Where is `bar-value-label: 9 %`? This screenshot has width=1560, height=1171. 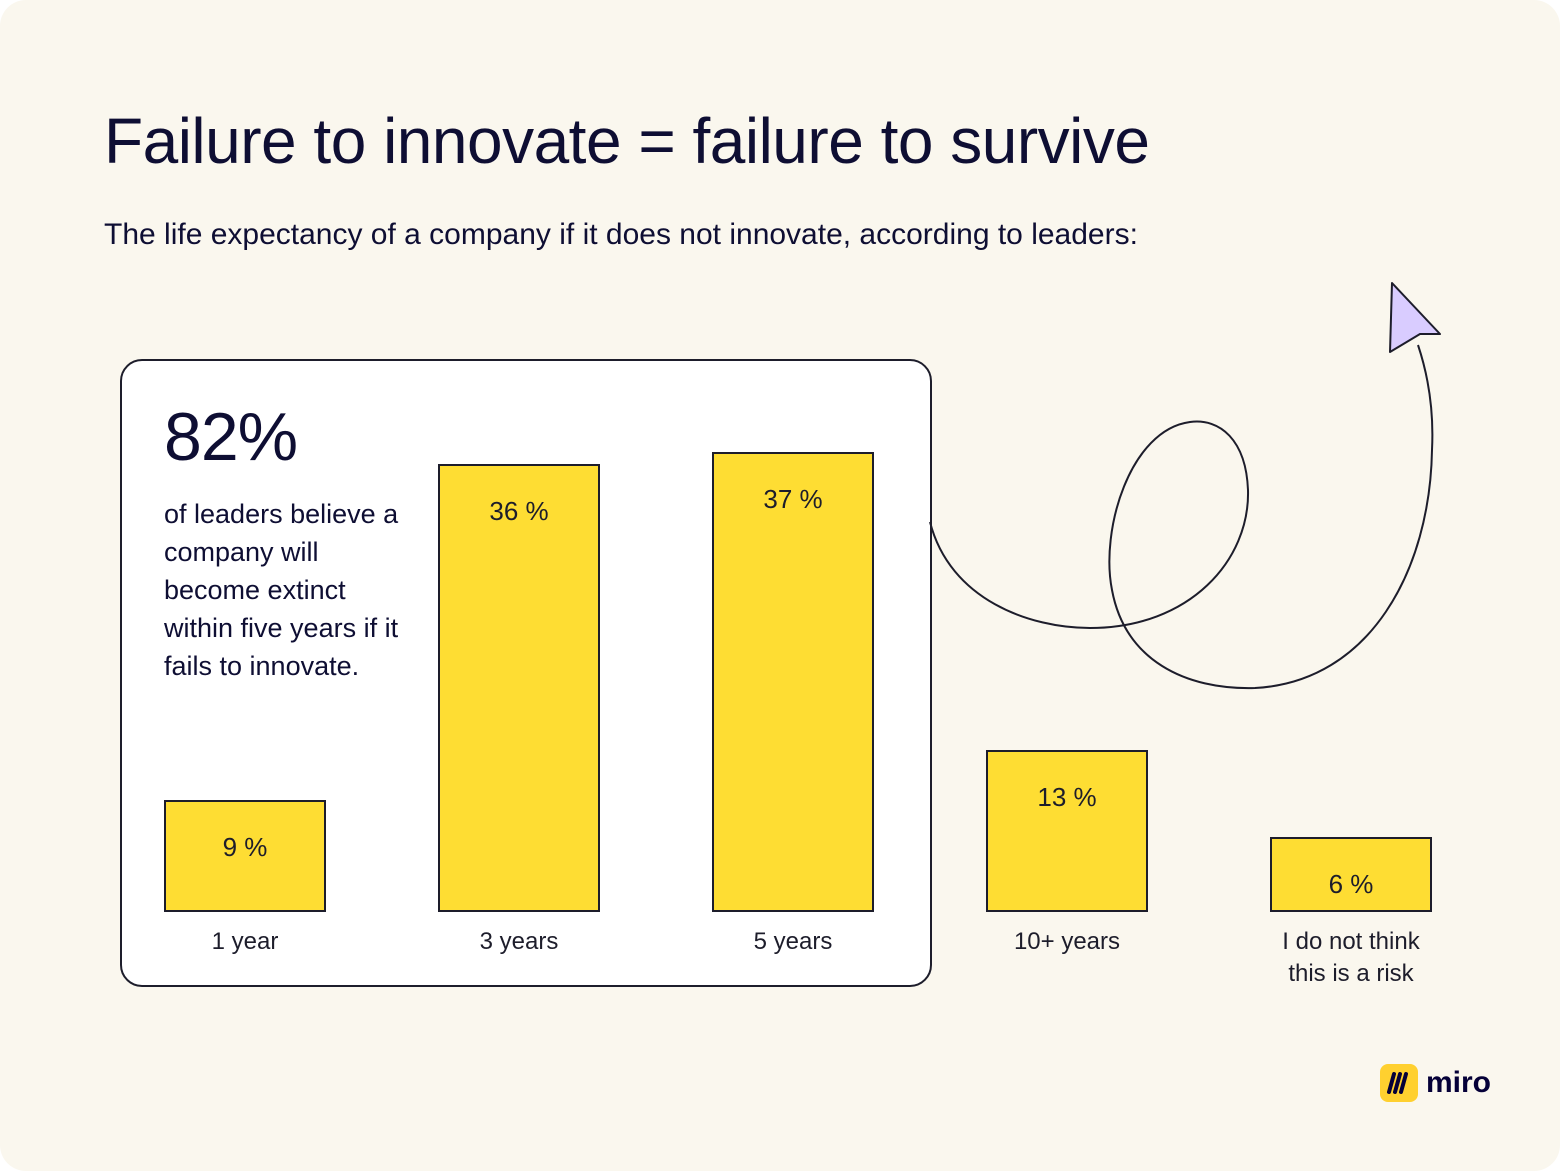
bar-value-label: 9 % is located at coordinates (245, 847).